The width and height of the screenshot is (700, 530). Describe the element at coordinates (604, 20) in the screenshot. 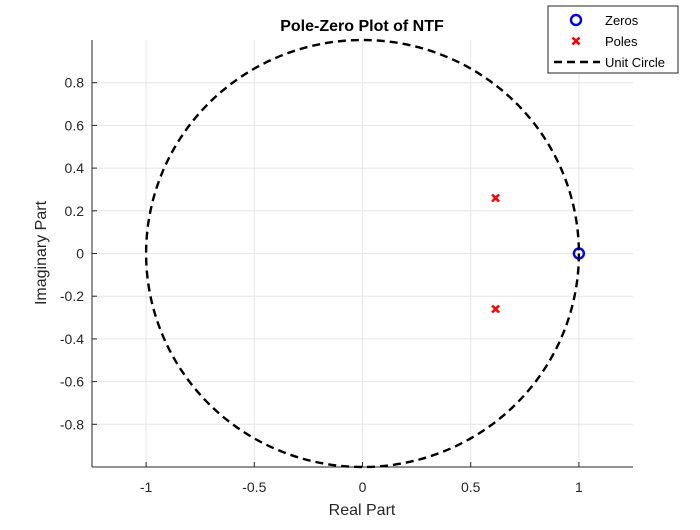

I see `legend-item: Zeros` at that location.